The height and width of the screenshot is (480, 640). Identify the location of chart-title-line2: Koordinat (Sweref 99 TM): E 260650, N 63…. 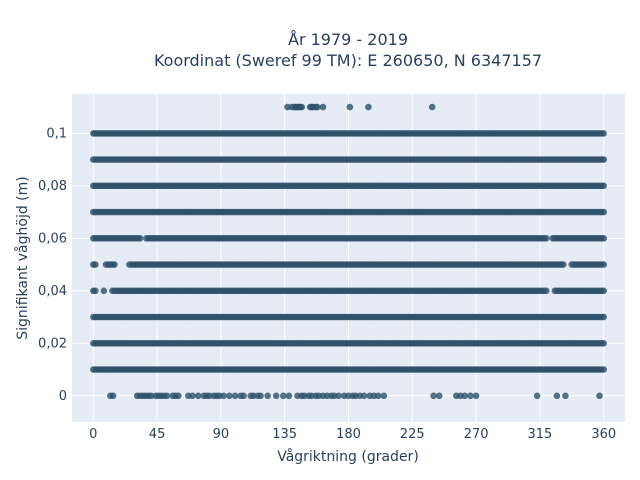
(348, 60).